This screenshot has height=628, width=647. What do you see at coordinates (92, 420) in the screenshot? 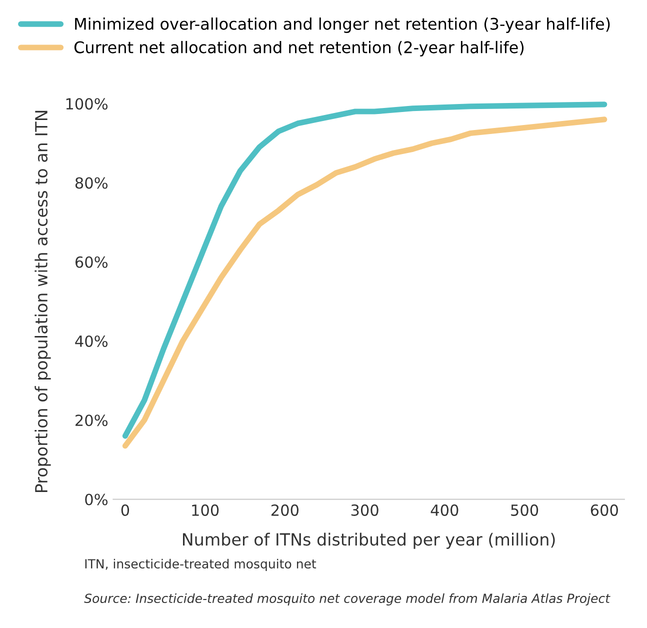
I see `y-tick-label: 20%` at bounding box center [92, 420].